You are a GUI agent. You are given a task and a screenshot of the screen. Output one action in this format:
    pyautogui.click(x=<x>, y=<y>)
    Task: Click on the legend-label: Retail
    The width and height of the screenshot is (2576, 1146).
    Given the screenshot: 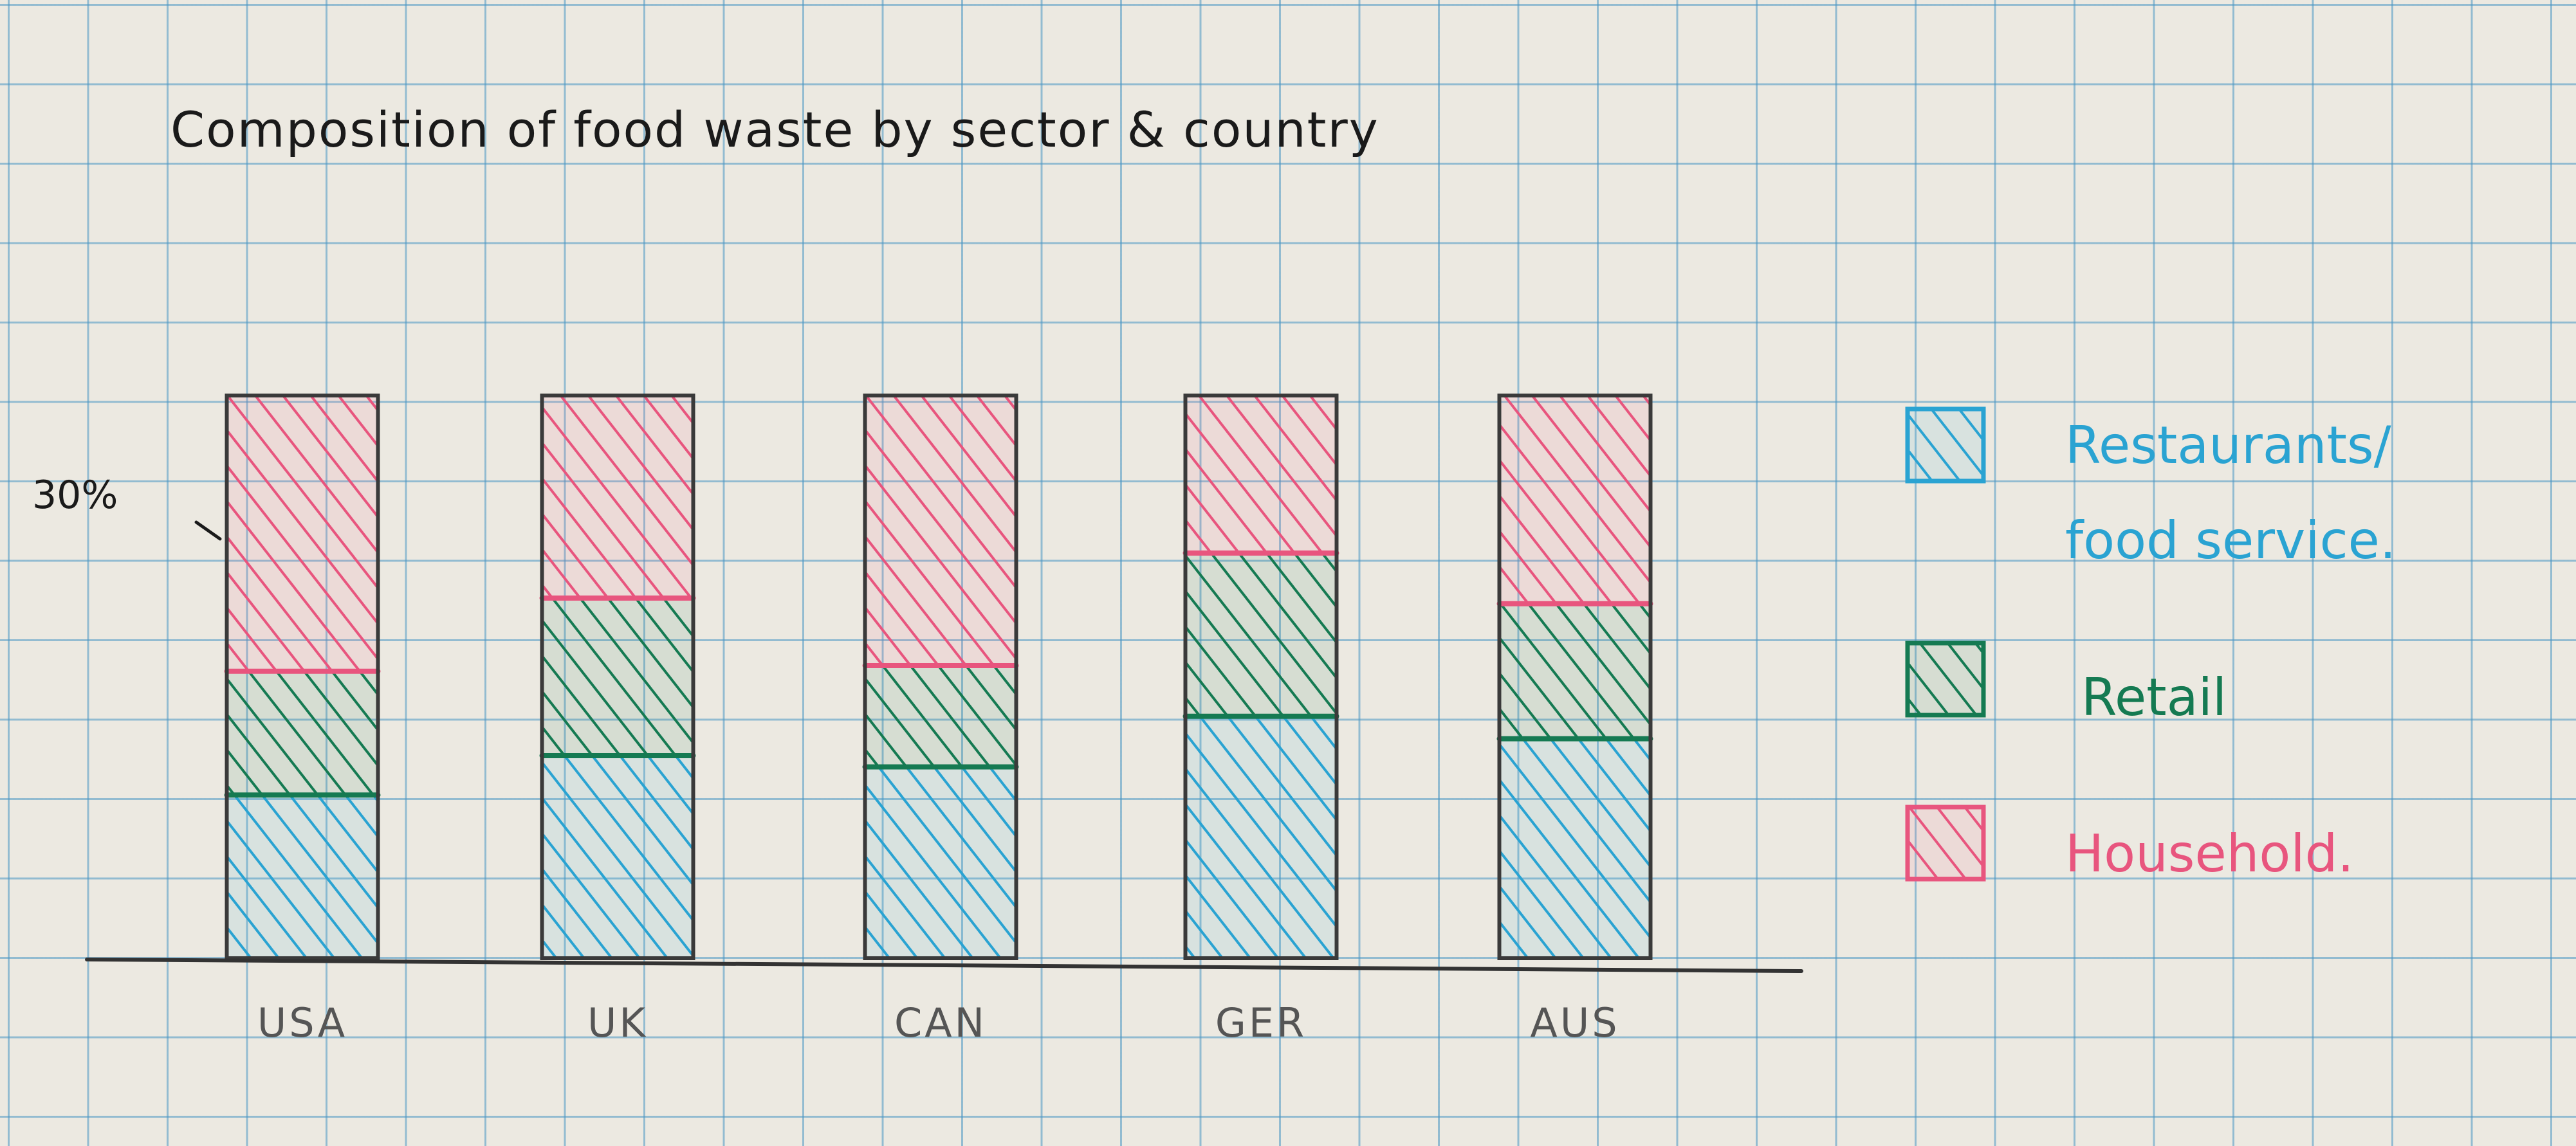 What is the action you would take?
    pyautogui.click(x=2154, y=697)
    